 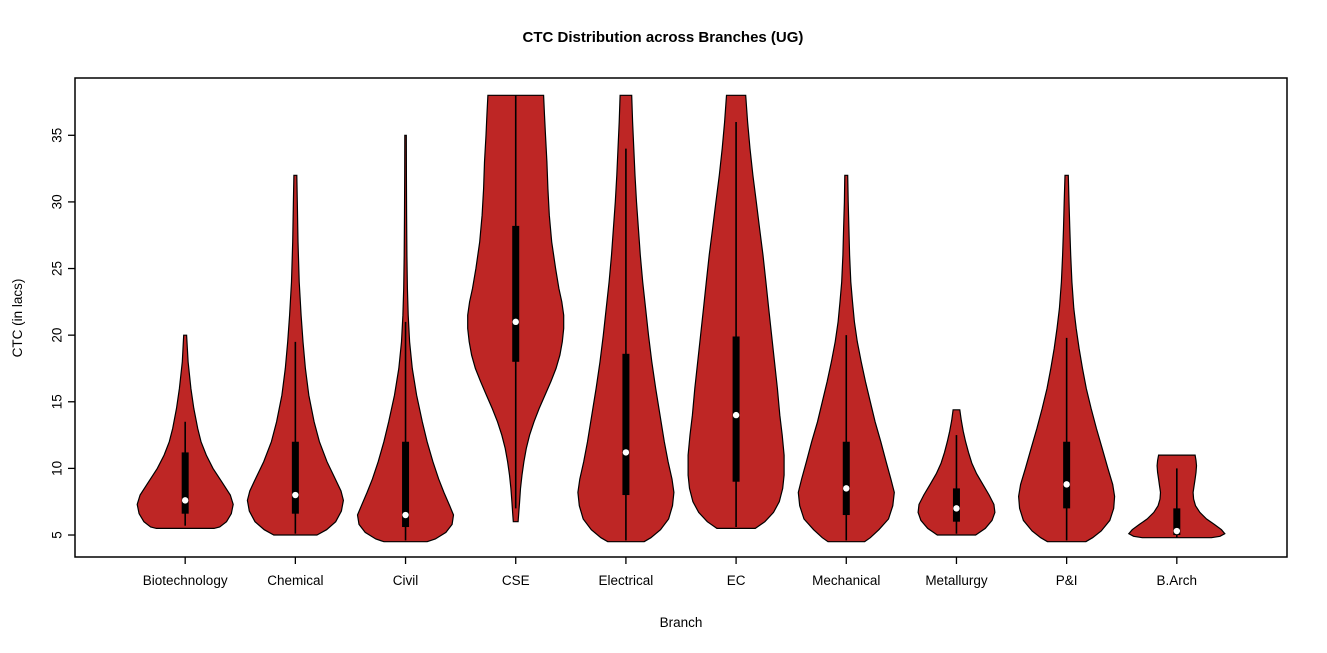 I want to click on x-tick-label: Metallurgy, so click(x=956, y=580).